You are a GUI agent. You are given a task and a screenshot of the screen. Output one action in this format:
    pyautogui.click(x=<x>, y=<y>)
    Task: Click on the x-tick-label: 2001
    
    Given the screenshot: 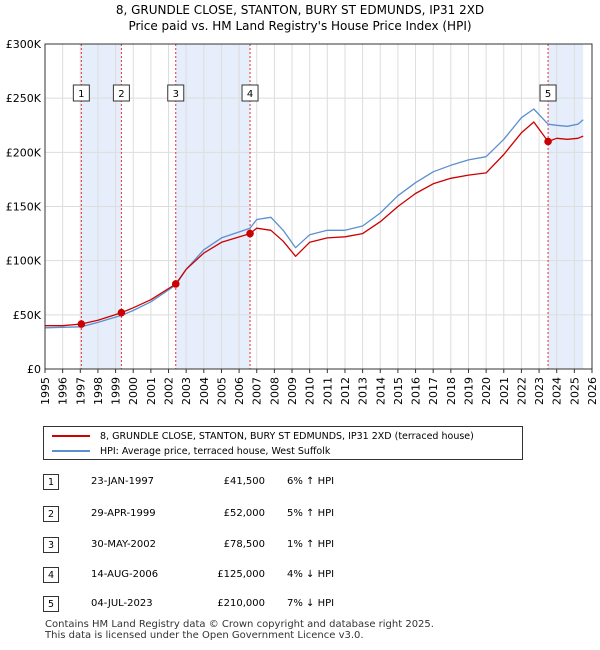 What is the action you would take?
    pyautogui.click(x=151, y=391)
    